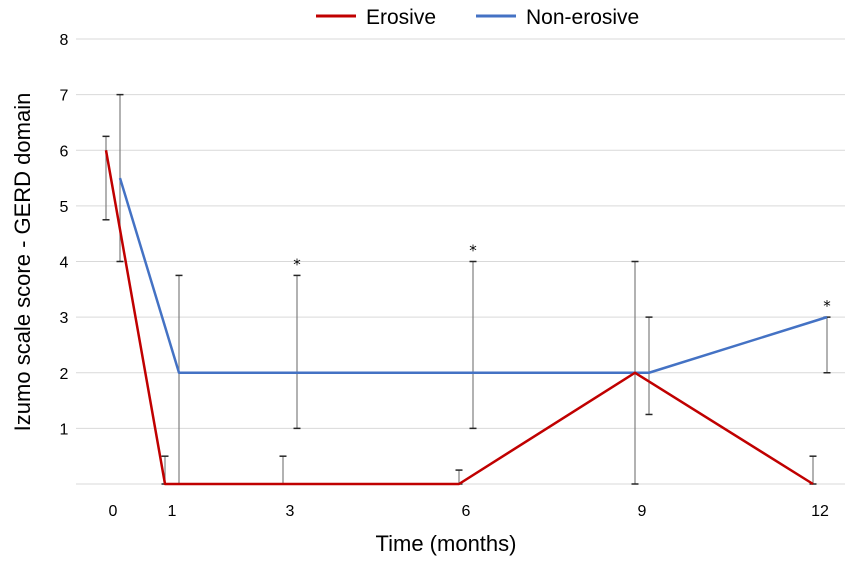  I want to click on x-tick-label: 9, so click(642, 511).